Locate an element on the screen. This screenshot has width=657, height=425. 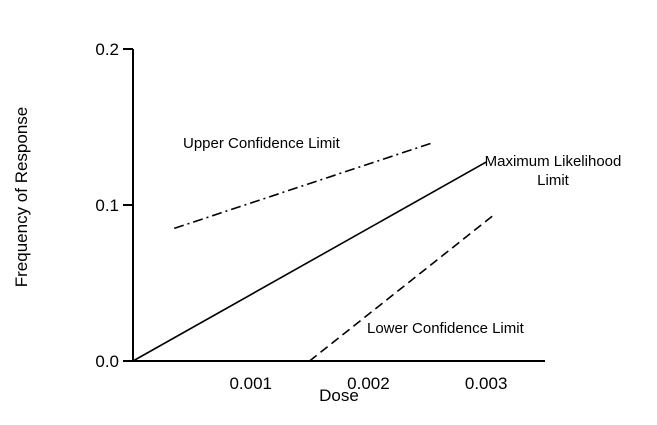
y-tick-label: 0.2 is located at coordinates (107, 49).